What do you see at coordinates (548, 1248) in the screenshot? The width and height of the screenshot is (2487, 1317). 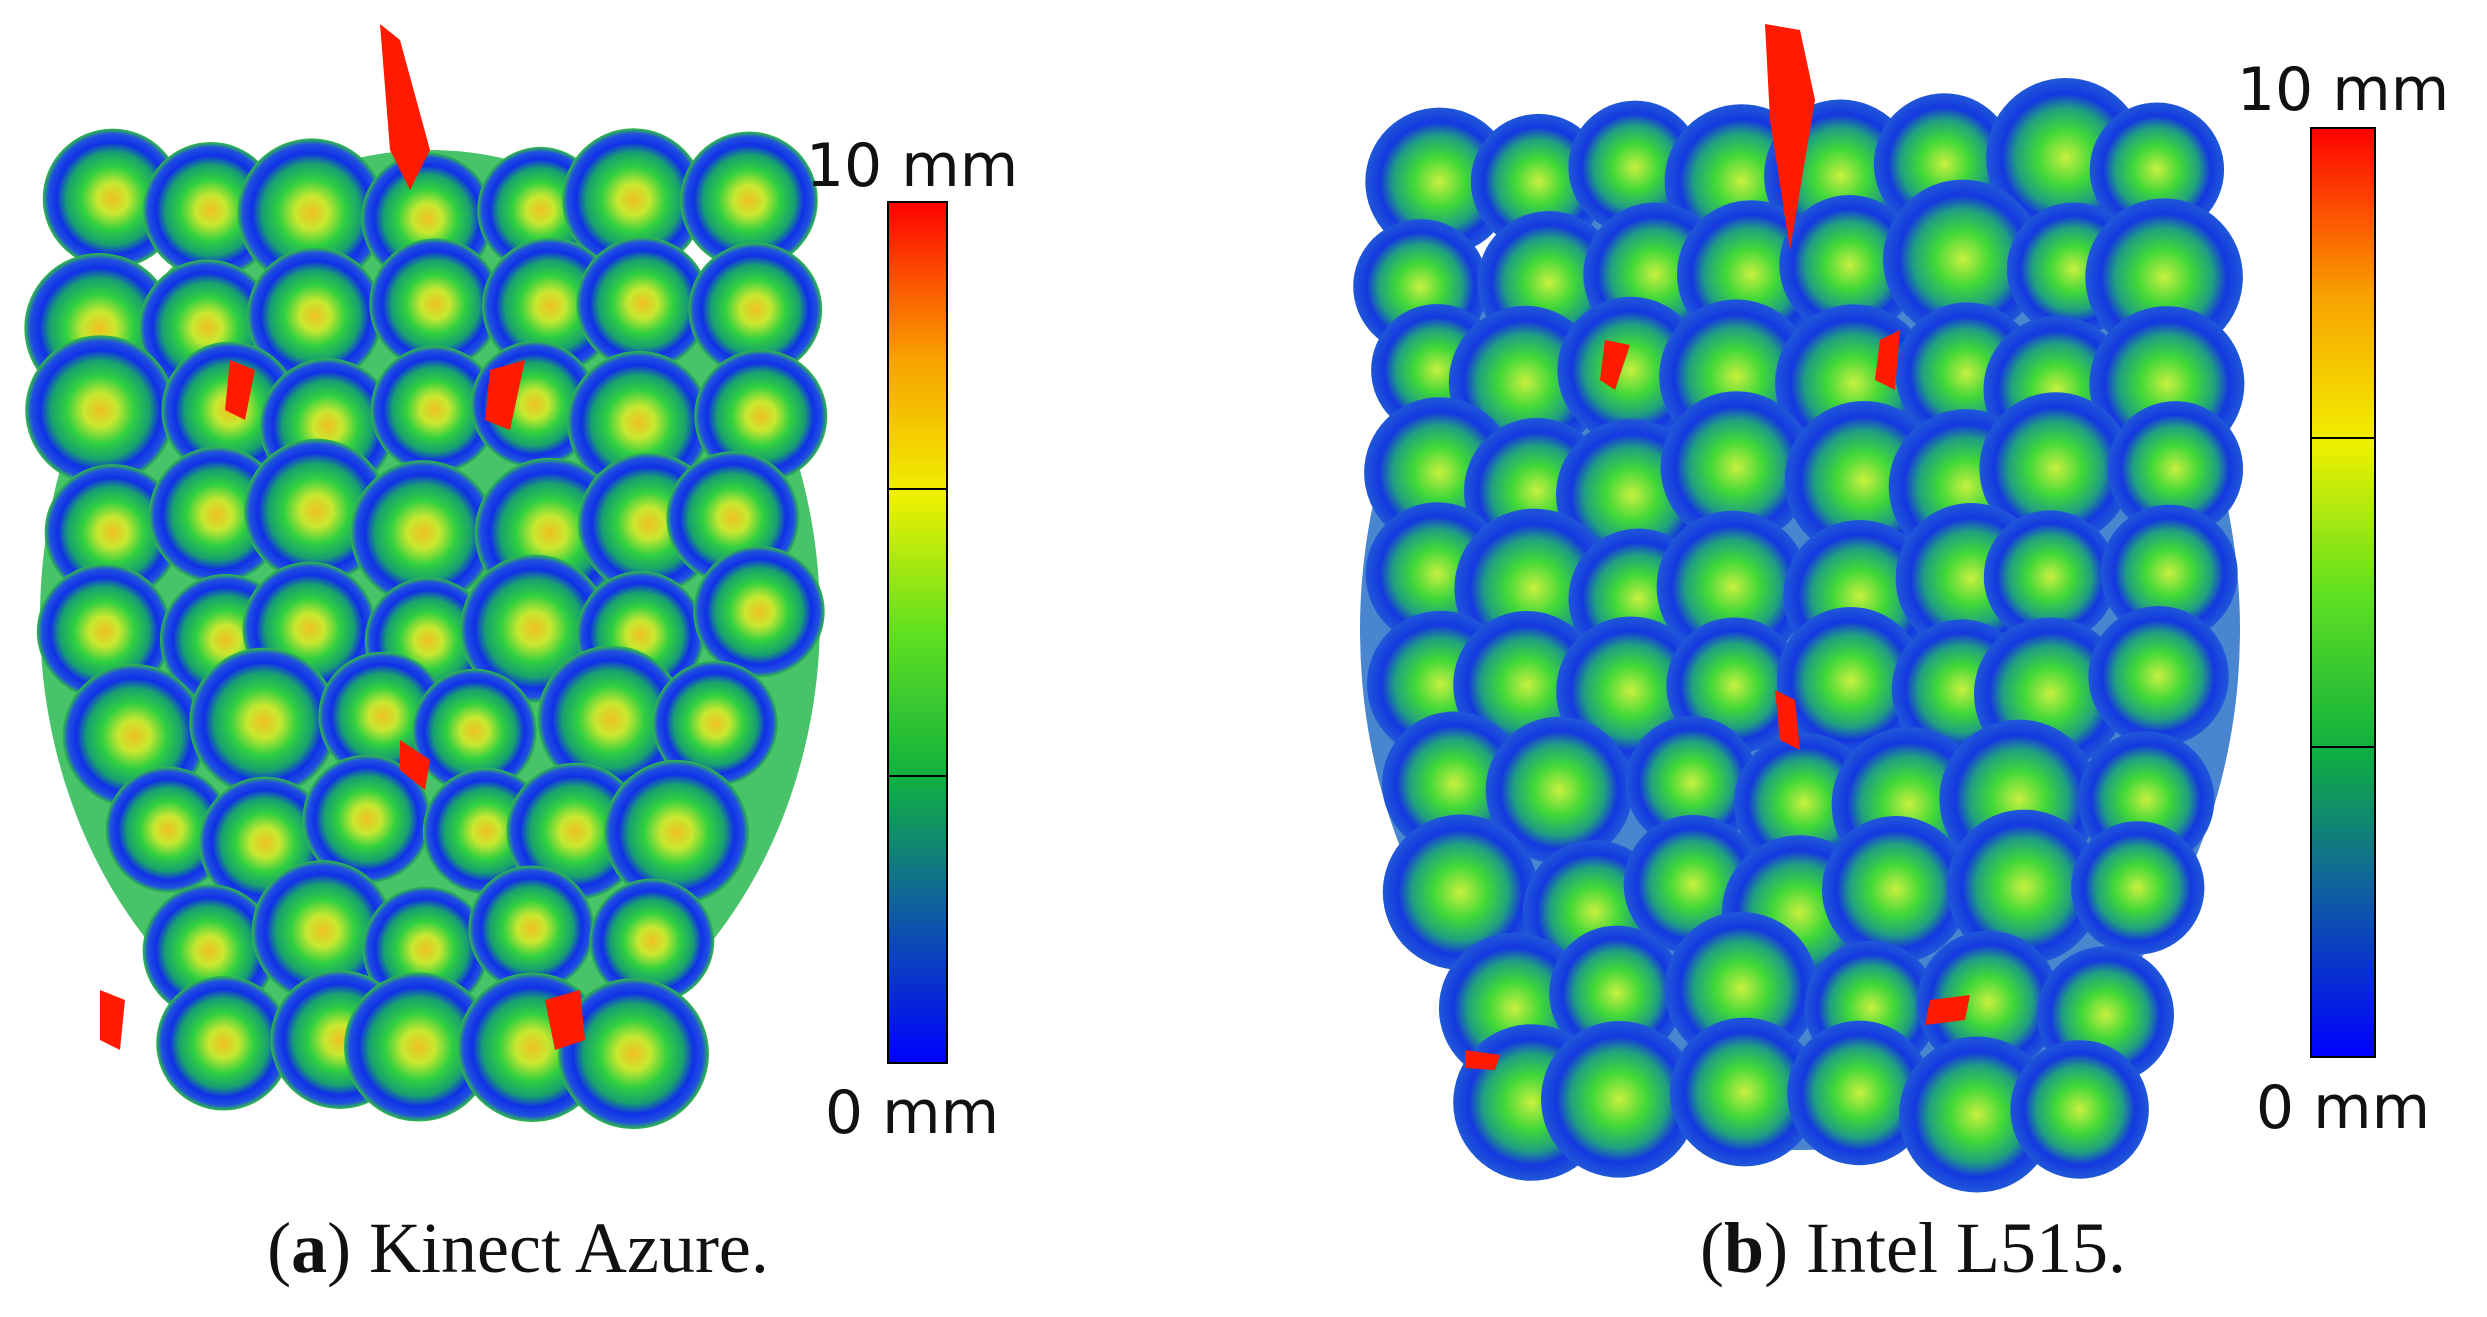 I see `caption-part: ) Kinect Azure.` at bounding box center [548, 1248].